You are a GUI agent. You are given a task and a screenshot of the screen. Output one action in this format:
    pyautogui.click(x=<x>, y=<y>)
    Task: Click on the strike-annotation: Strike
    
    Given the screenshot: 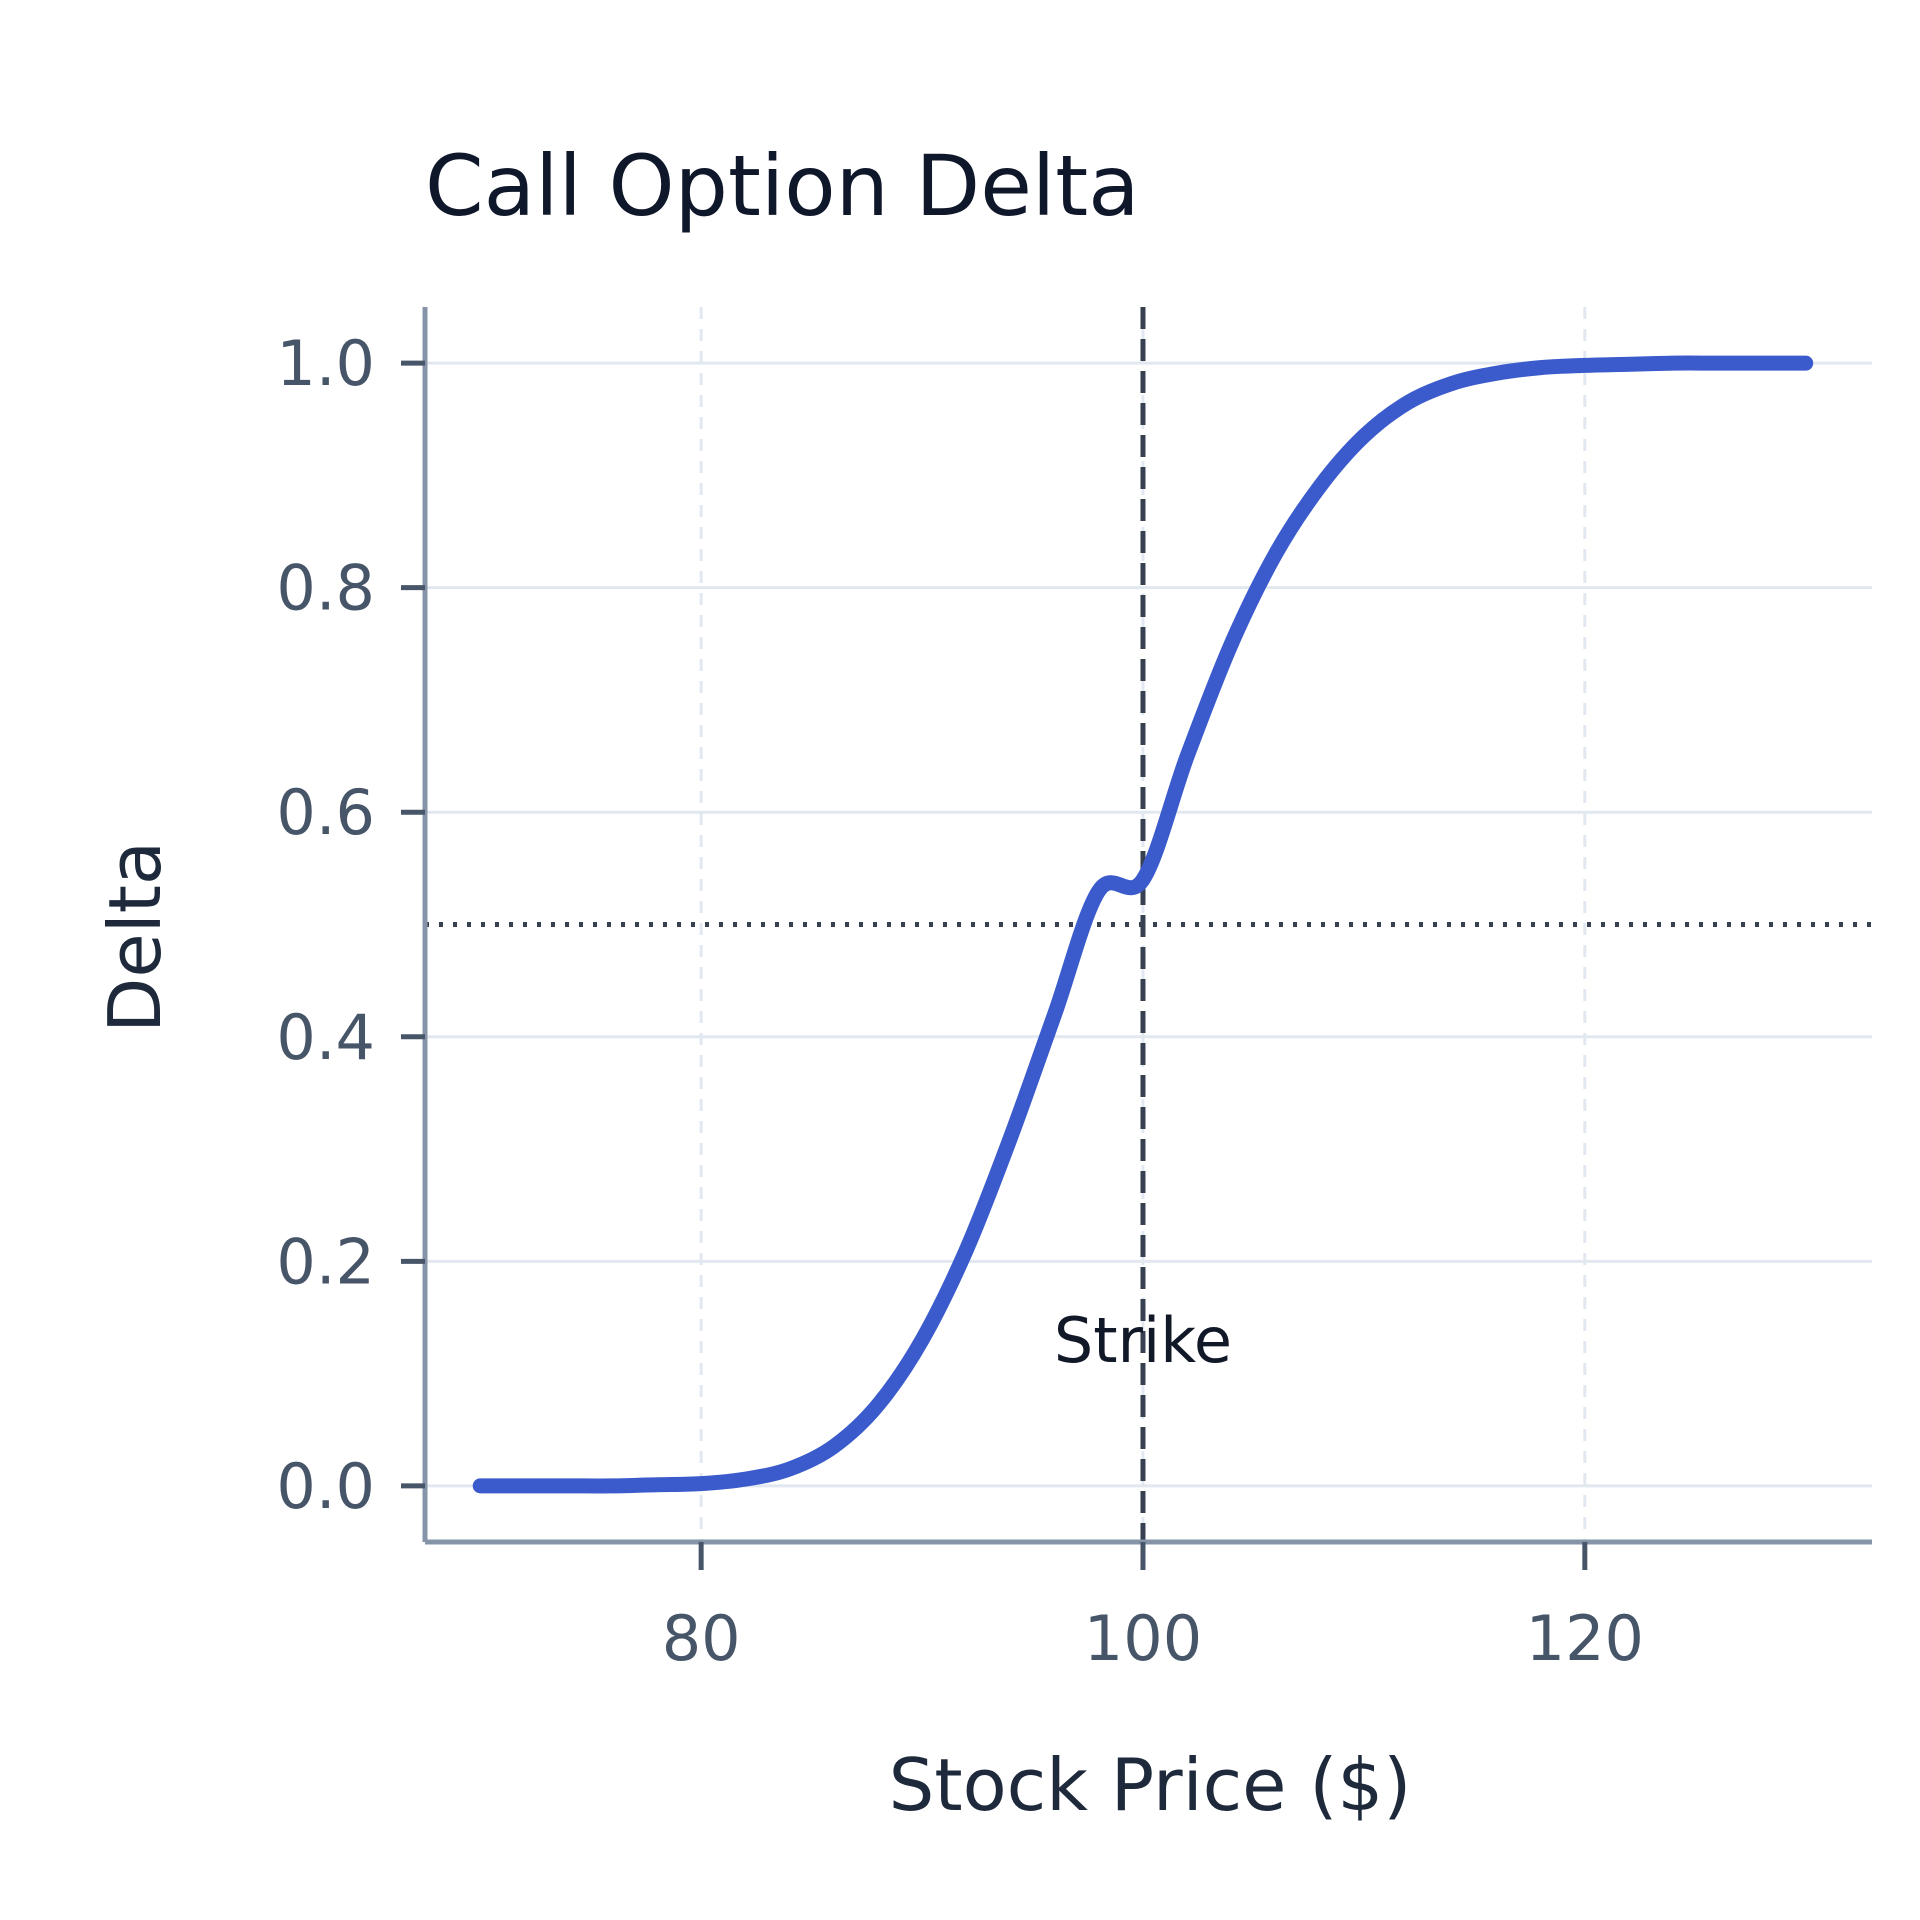 What is the action you would take?
    pyautogui.click(x=1143, y=1340)
    